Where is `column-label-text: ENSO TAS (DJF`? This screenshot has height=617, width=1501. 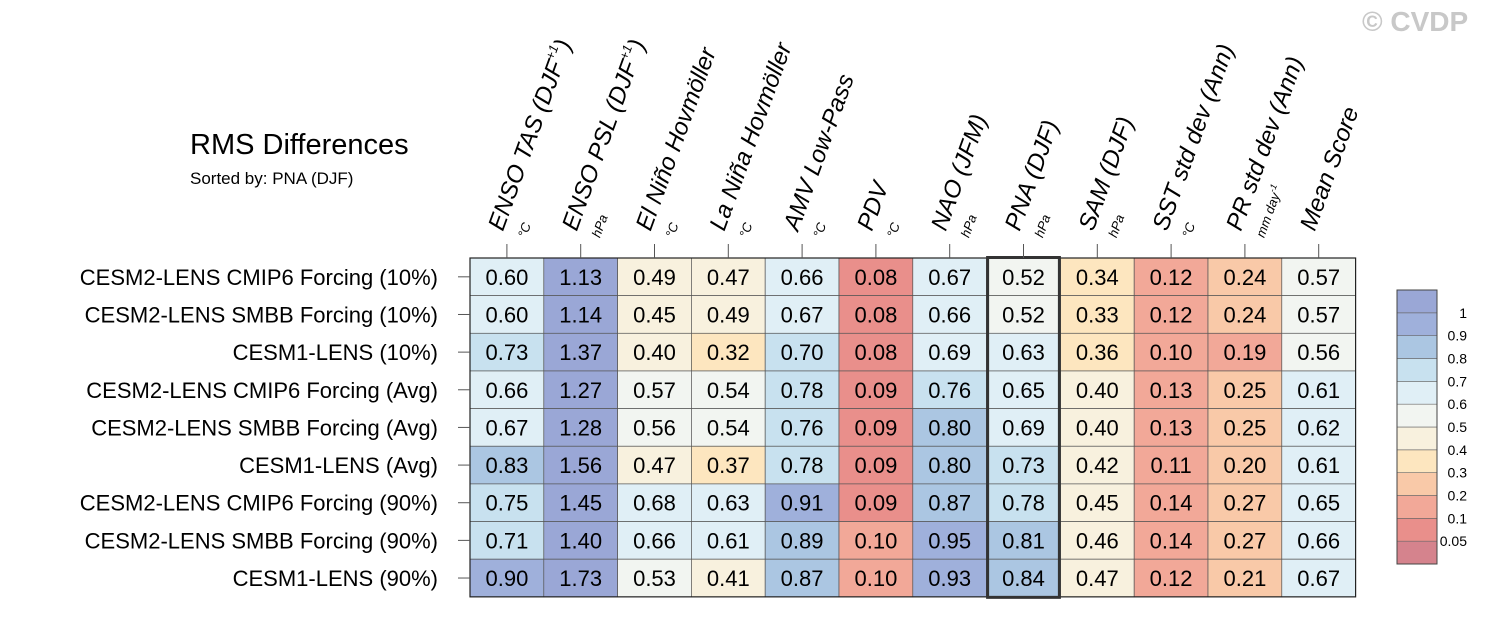 column-label-text: ENSO TAS (DJF is located at coordinates (526, 145).